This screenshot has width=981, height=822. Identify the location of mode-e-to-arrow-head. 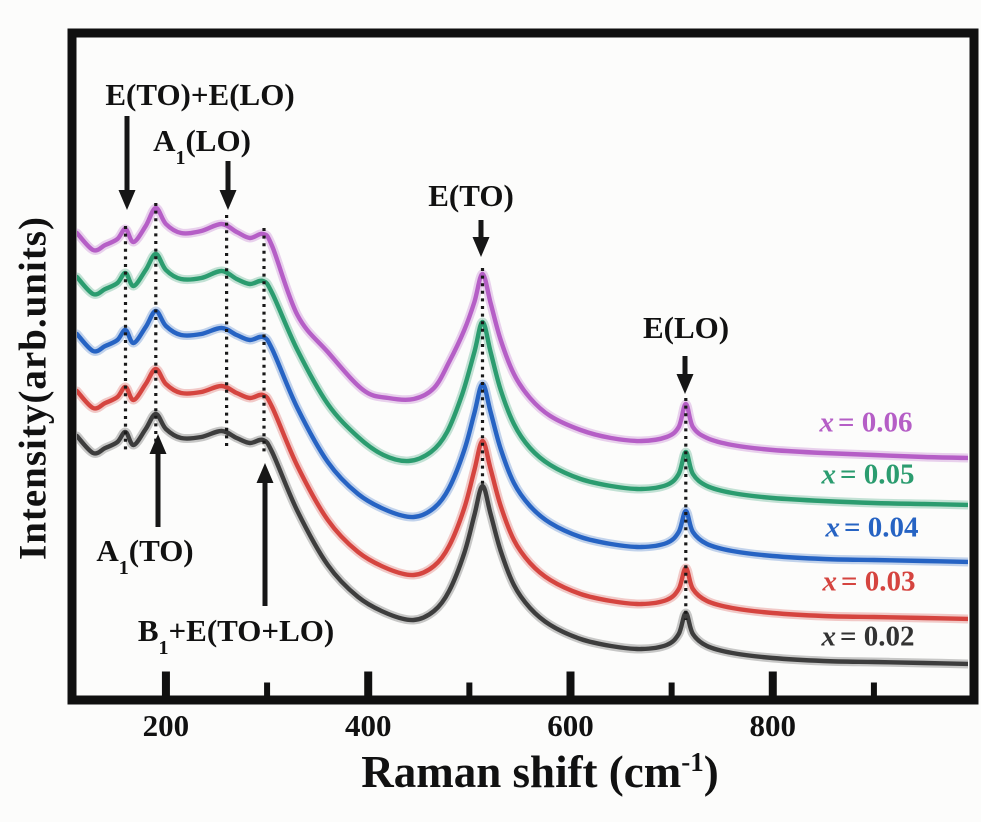
(481, 247).